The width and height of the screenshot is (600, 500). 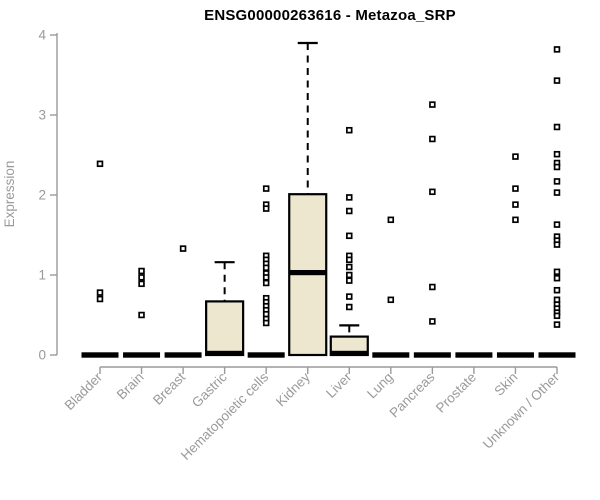 I want to click on y-tick-label: 1, so click(x=42, y=275).